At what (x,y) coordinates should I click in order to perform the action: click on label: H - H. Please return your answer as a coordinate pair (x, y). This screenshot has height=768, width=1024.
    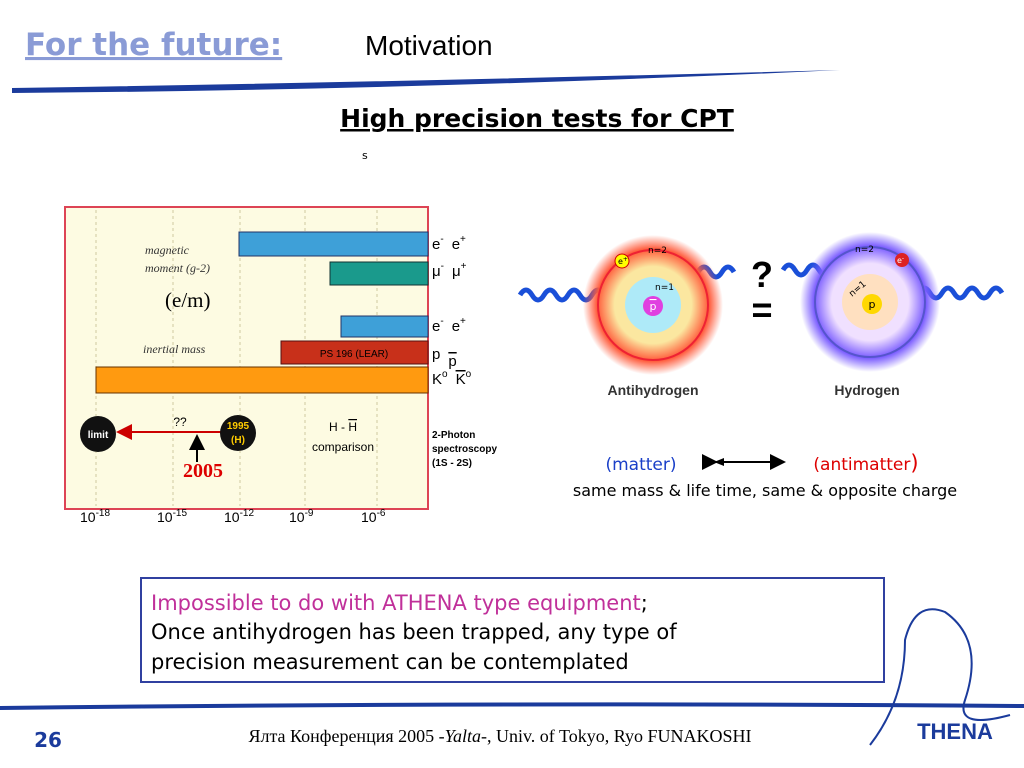
    Looking at the image, I should click on (343, 427).